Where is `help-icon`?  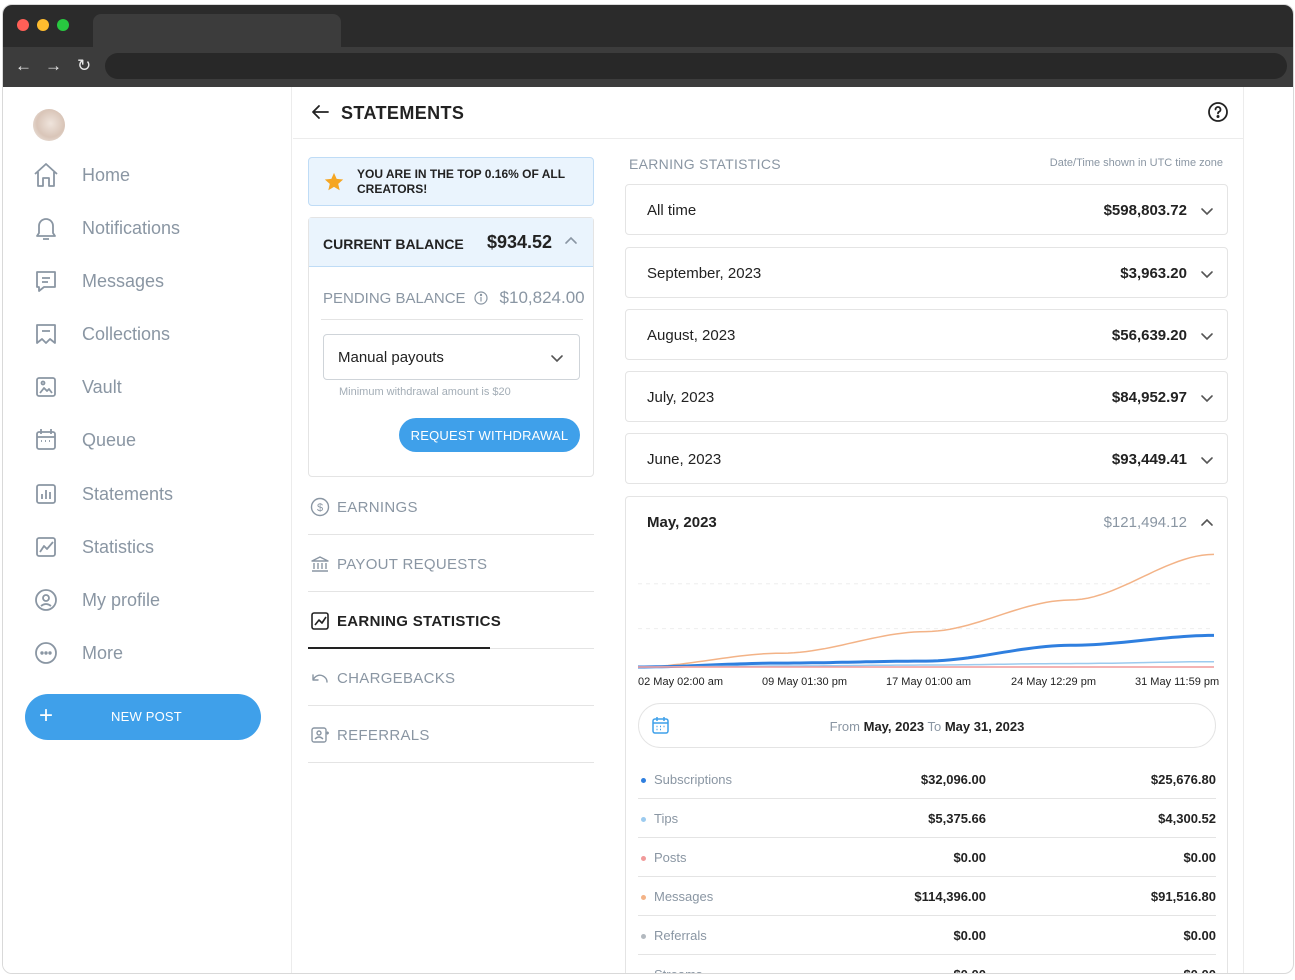 help-icon is located at coordinates (1218, 112).